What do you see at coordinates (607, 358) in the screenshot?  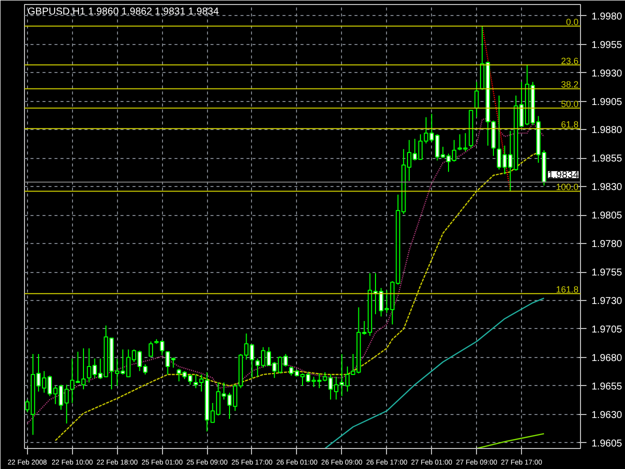 I see `y-tick-label: 1.9680` at bounding box center [607, 358].